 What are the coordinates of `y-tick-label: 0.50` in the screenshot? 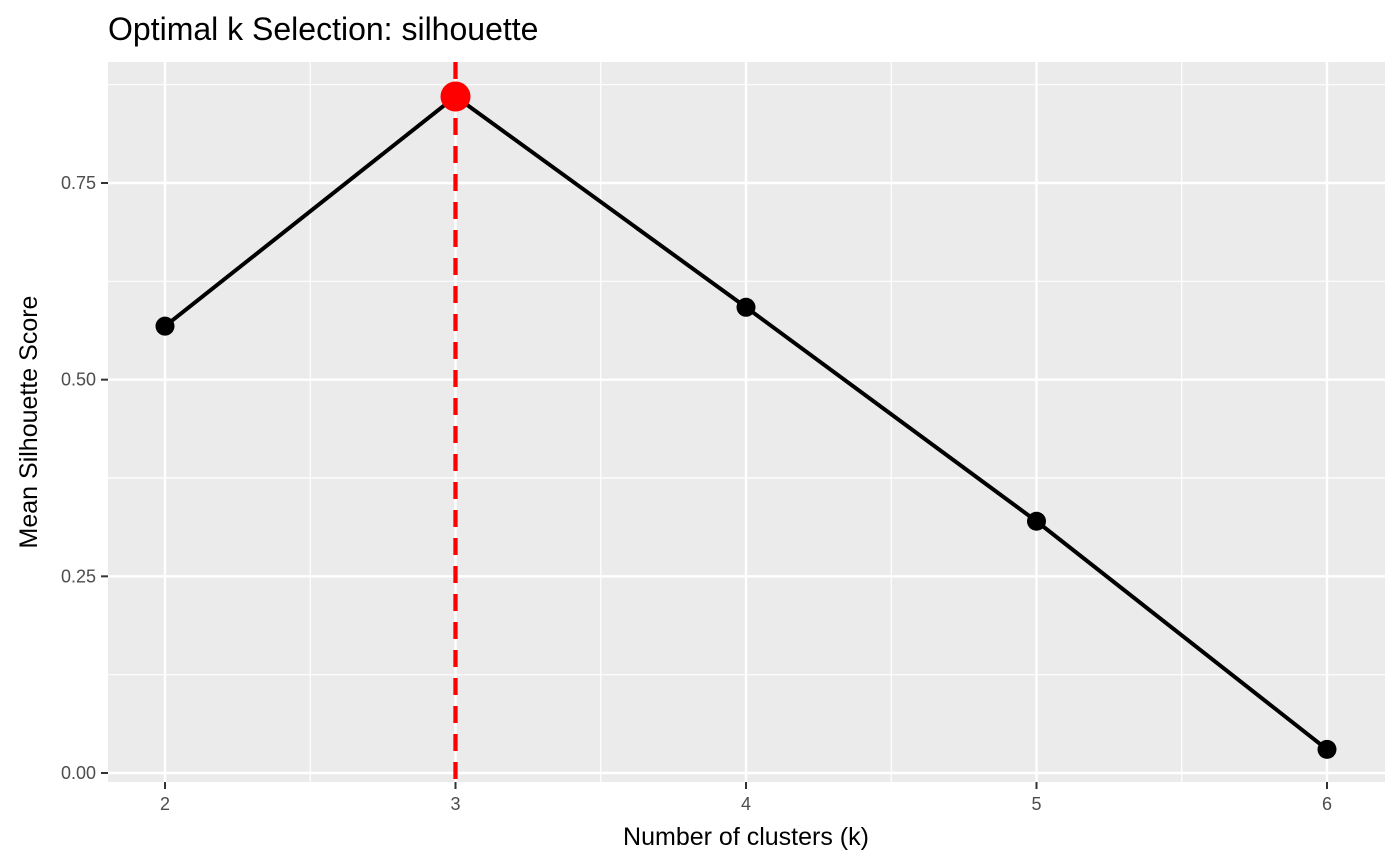 It's located at (78, 380).